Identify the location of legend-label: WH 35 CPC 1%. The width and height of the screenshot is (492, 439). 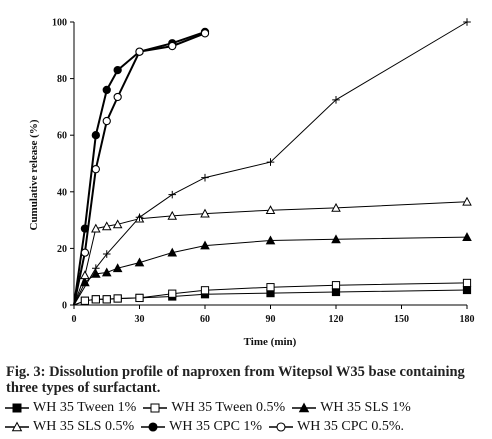
(216, 426).